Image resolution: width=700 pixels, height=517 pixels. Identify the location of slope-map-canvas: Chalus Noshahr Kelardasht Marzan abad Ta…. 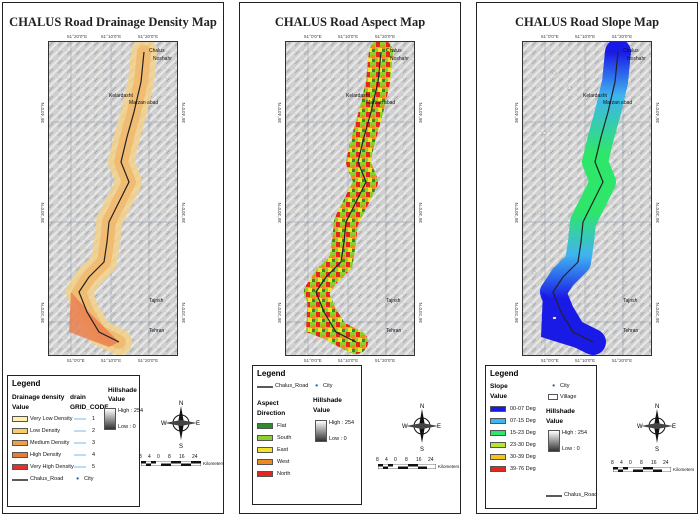
(587, 198).